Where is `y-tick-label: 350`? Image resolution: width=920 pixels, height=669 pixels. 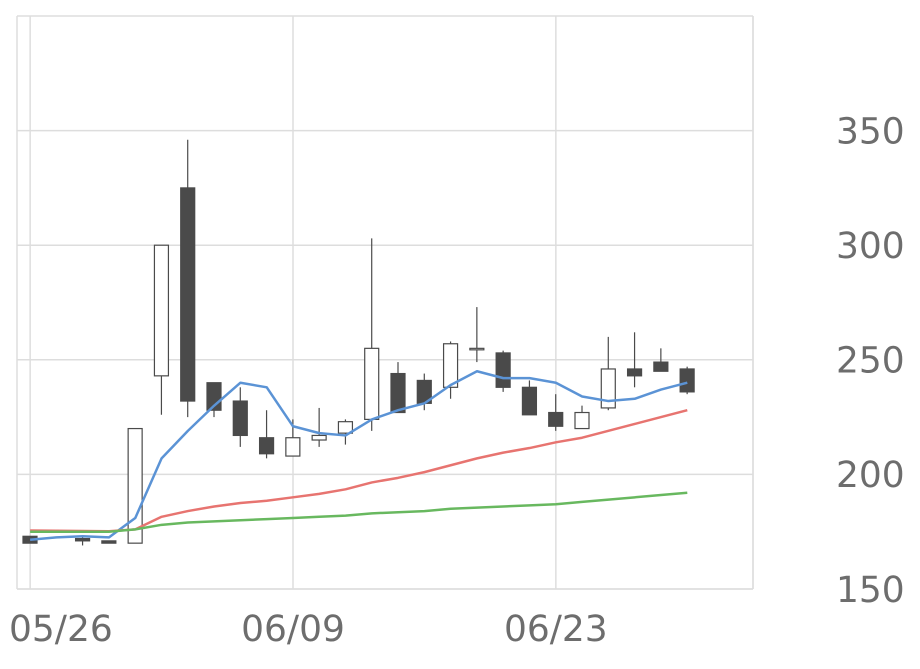
y-tick-label: 350 is located at coordinates (870, 131).